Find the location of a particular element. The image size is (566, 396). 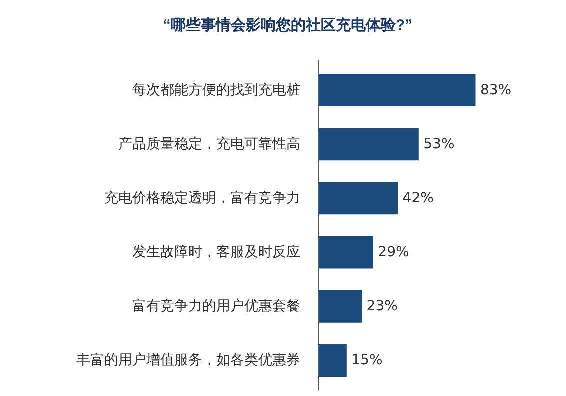

y-tick-label: 富有竞争力的用户优惠套餐 is located at coordinates (216, 306).